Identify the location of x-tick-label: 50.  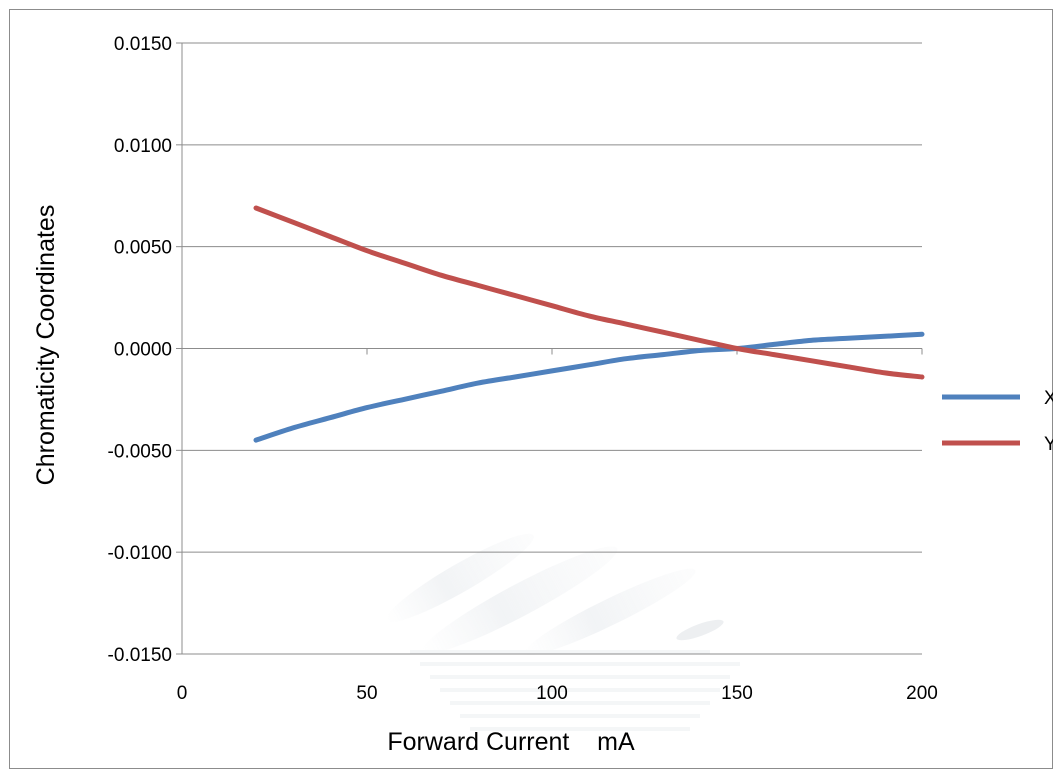
(366, 693).